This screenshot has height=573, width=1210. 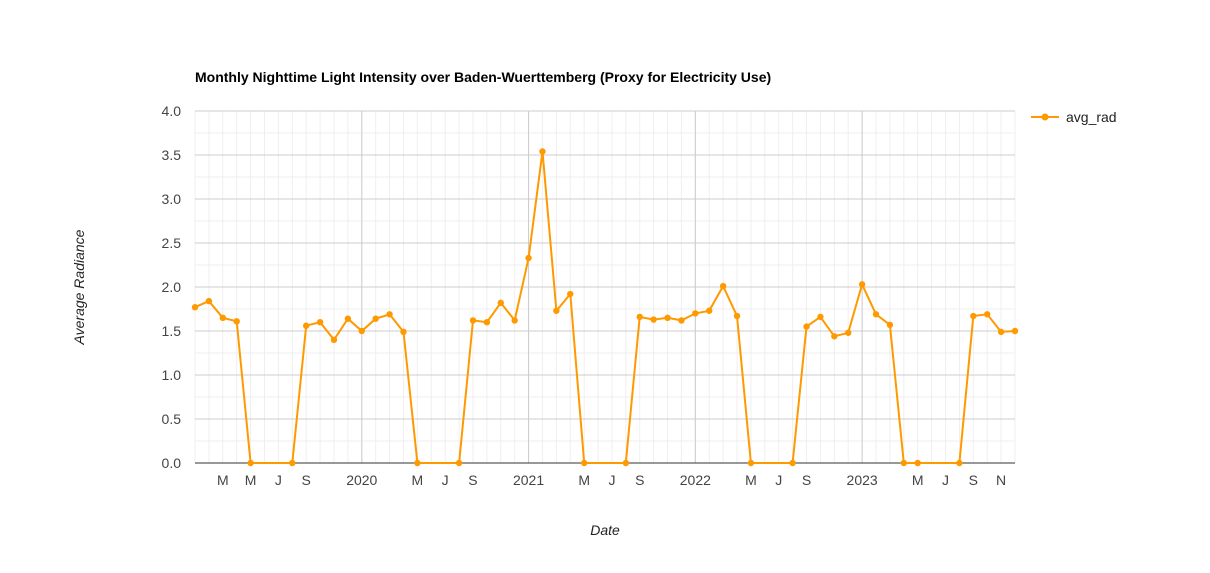 I want to click on x-tick-label: 2023, so click(x=862, y=480).